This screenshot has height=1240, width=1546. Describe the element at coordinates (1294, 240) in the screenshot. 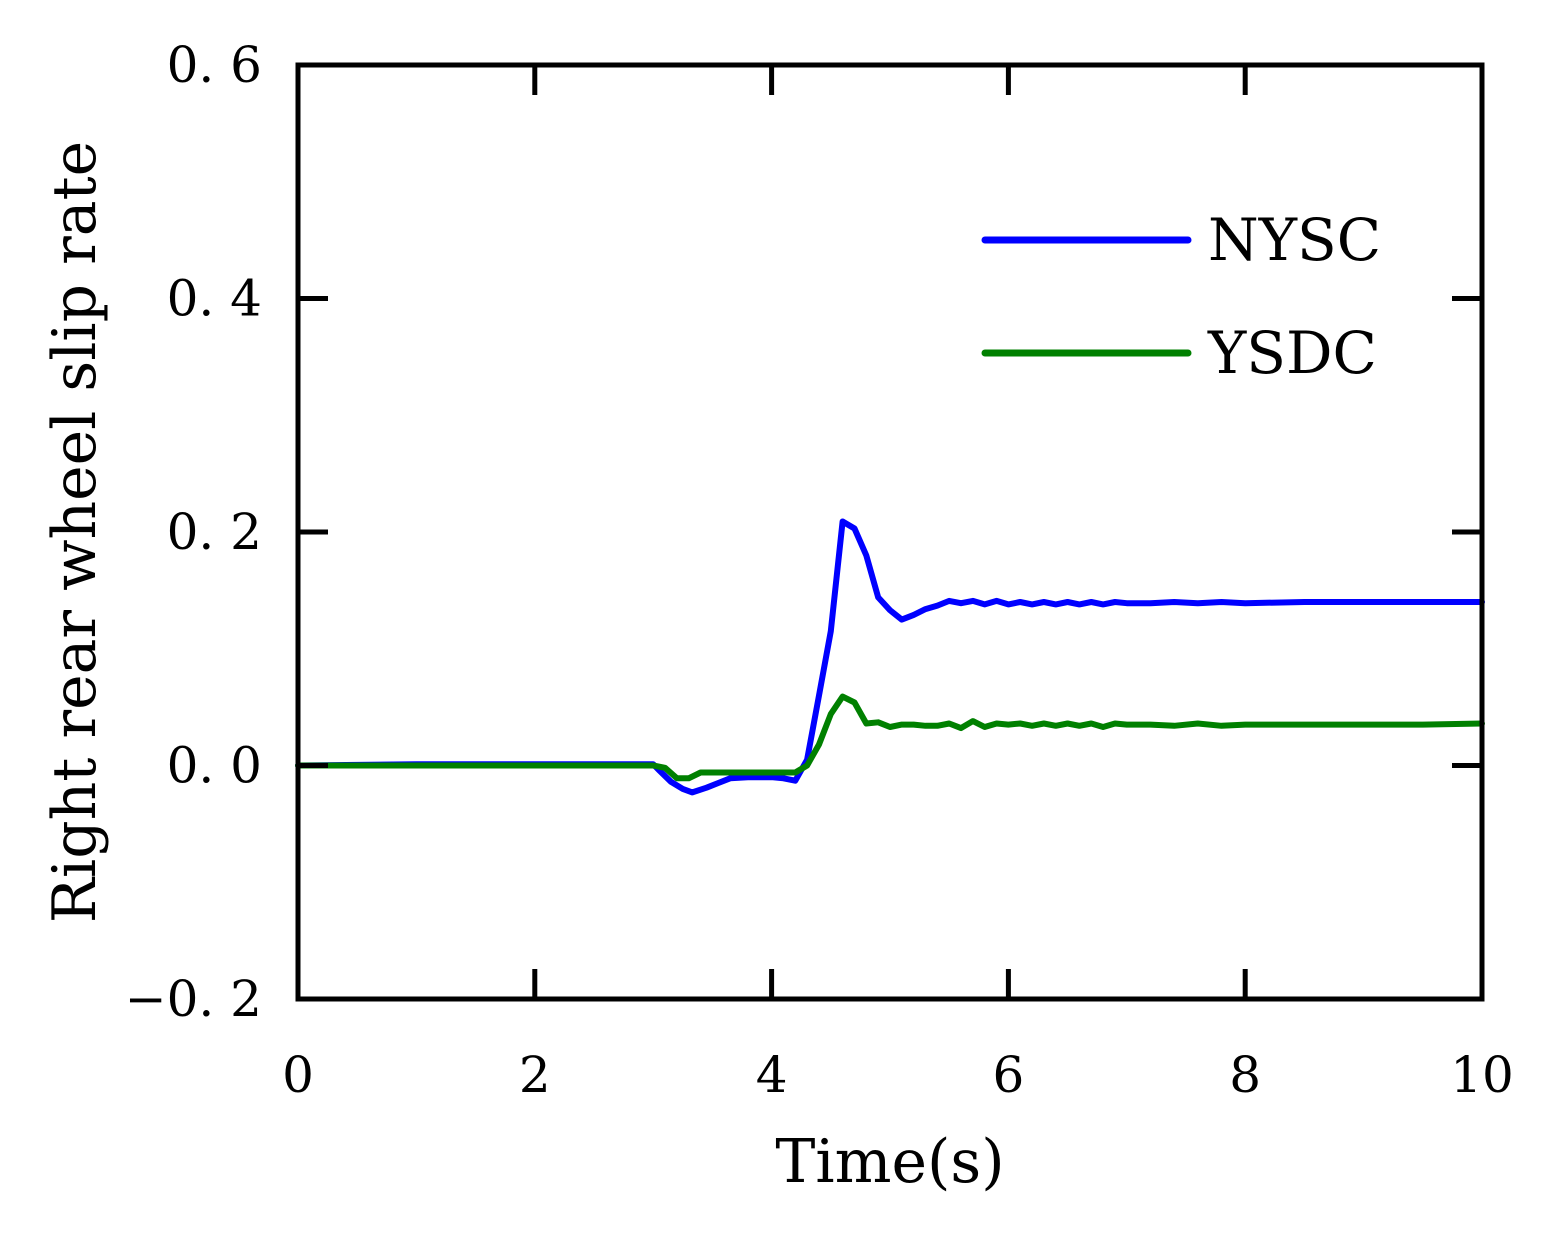

I see `legend-label-nysc: NYSC` at that location.